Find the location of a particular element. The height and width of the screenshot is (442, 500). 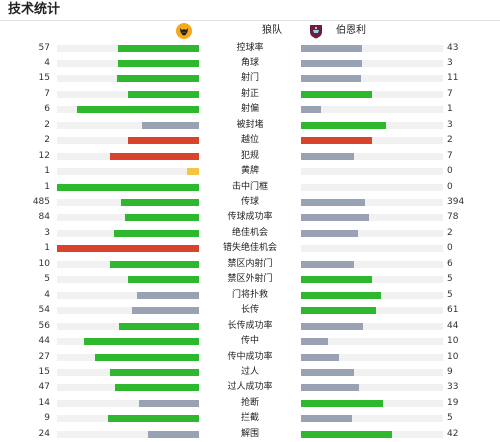

stat-label: 被封堵 is located at coordinates (250, 124).